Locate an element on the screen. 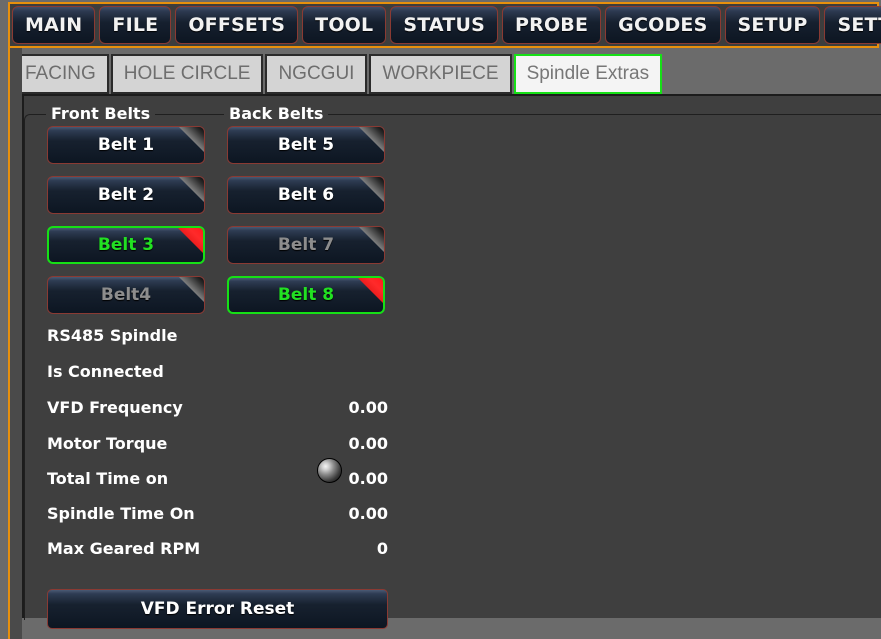  nav-button-label: OFFSETS is located at coordinates (237, 25).